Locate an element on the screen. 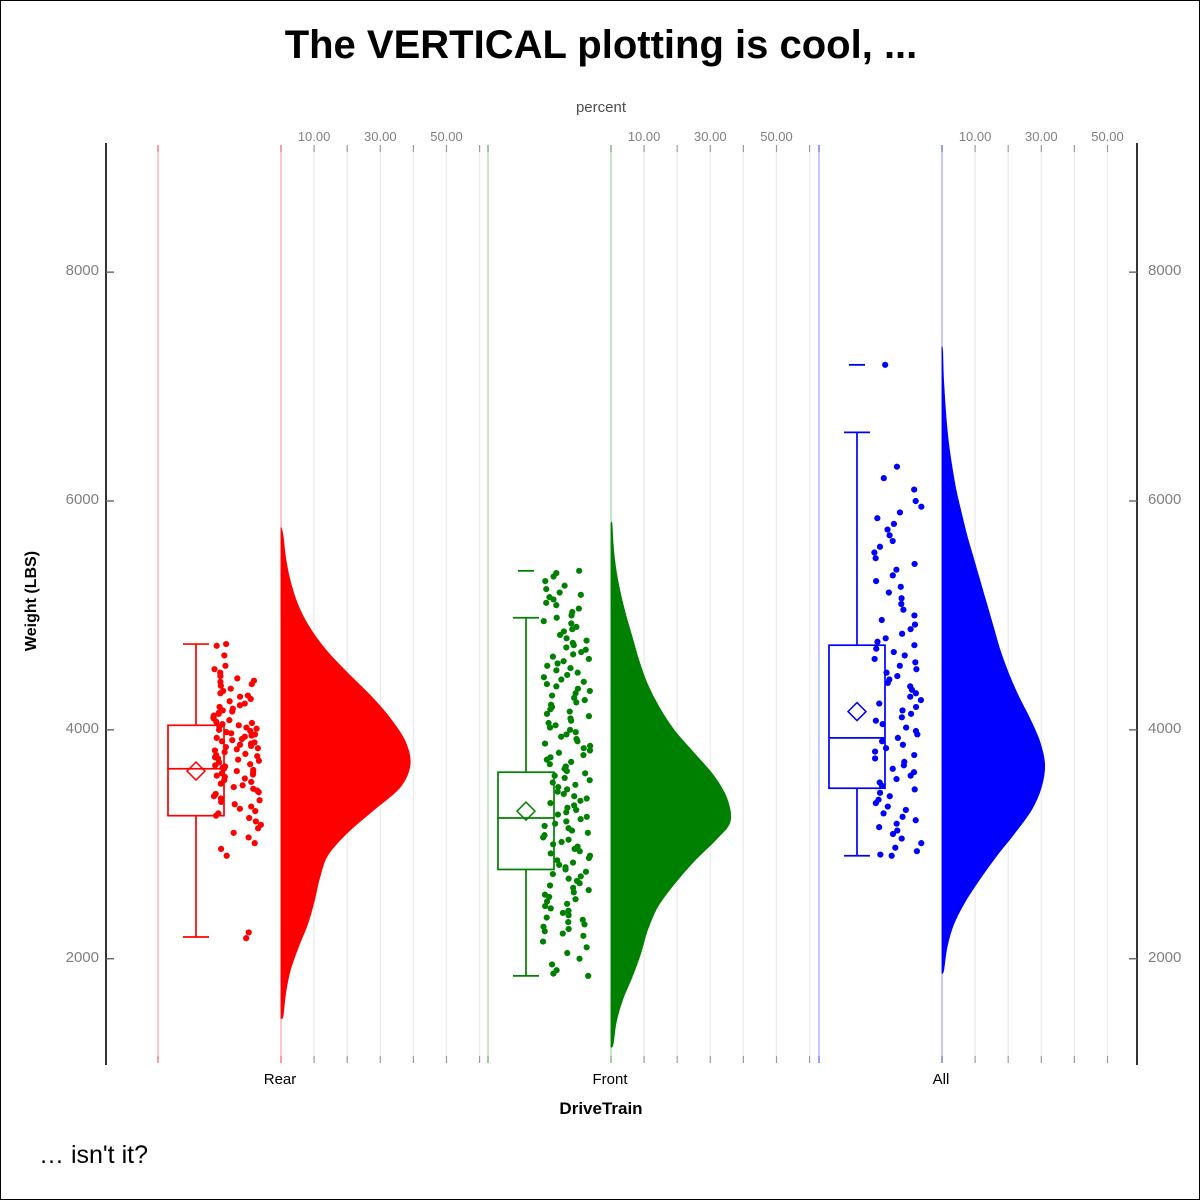  box-mean-diamond is located at coordinates (526, 811).